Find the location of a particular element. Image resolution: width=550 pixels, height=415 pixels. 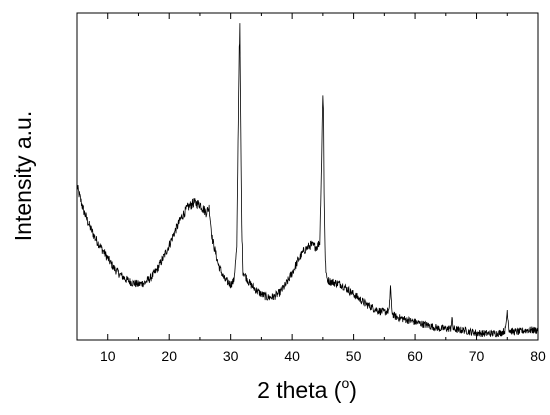

x-axis-label-main: 2 theta ( is located at coordinates (299, 390).